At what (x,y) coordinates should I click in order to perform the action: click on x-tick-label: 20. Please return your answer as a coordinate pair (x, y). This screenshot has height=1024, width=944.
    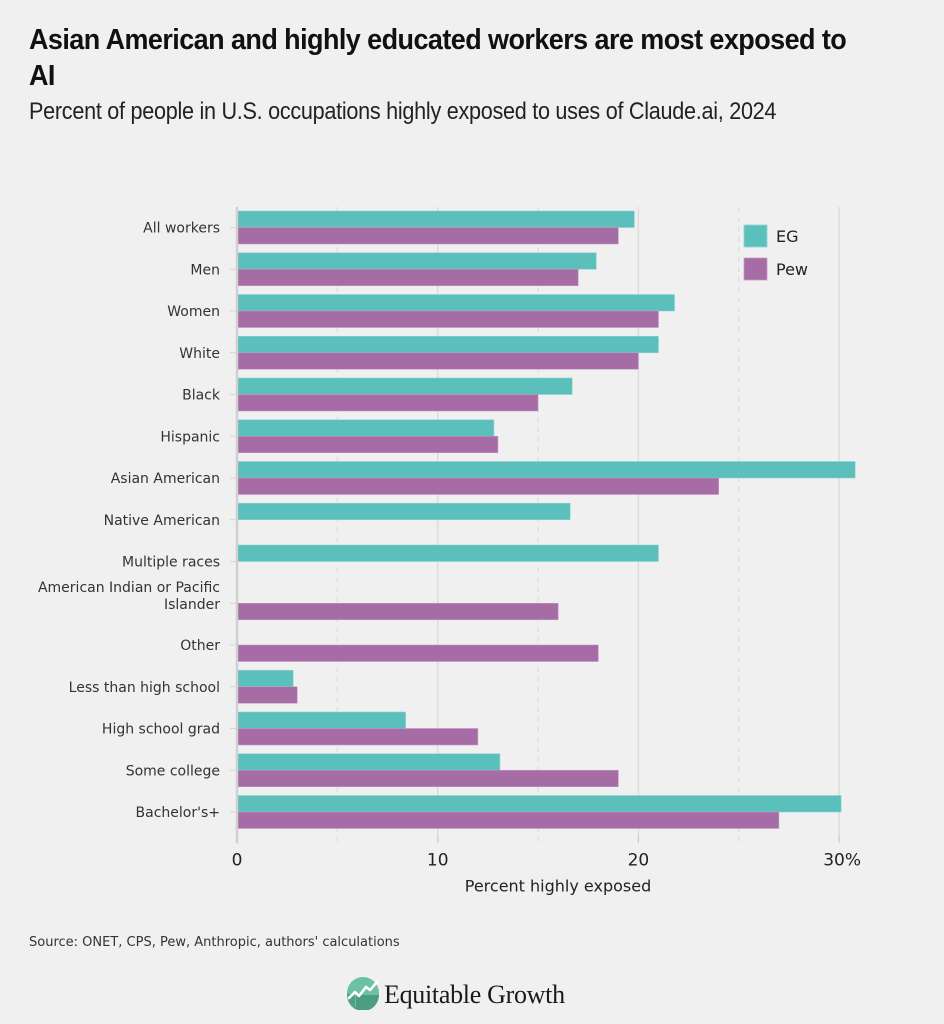
    Looking at the image, I should click on (639, 860).